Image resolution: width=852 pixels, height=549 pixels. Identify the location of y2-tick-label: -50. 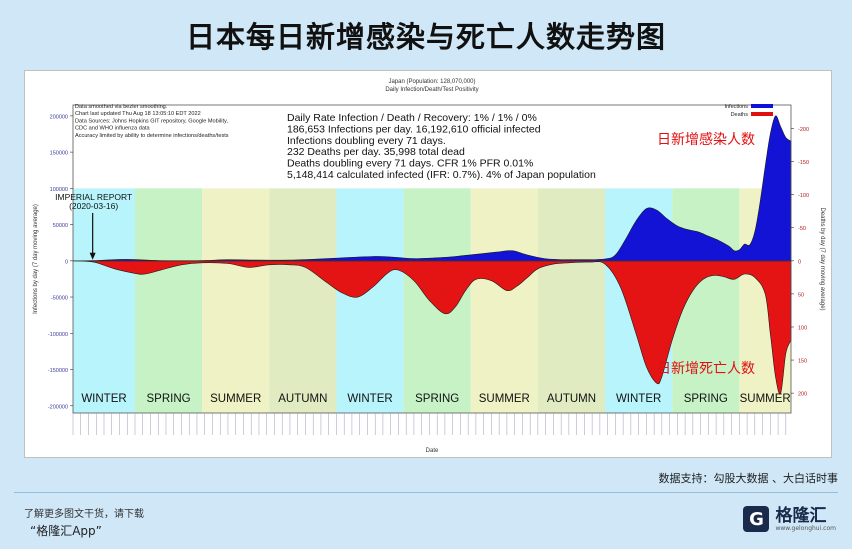
(802, 229).